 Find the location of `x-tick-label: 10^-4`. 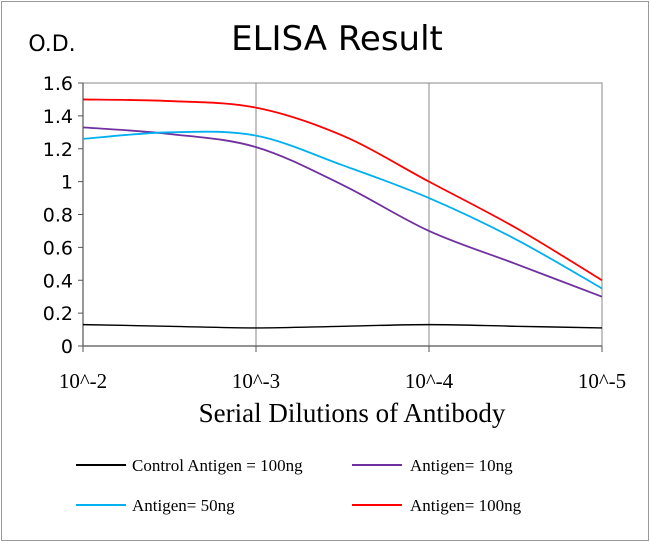

x-tick-label: 10^-4 is located at coordinates (429, 381).